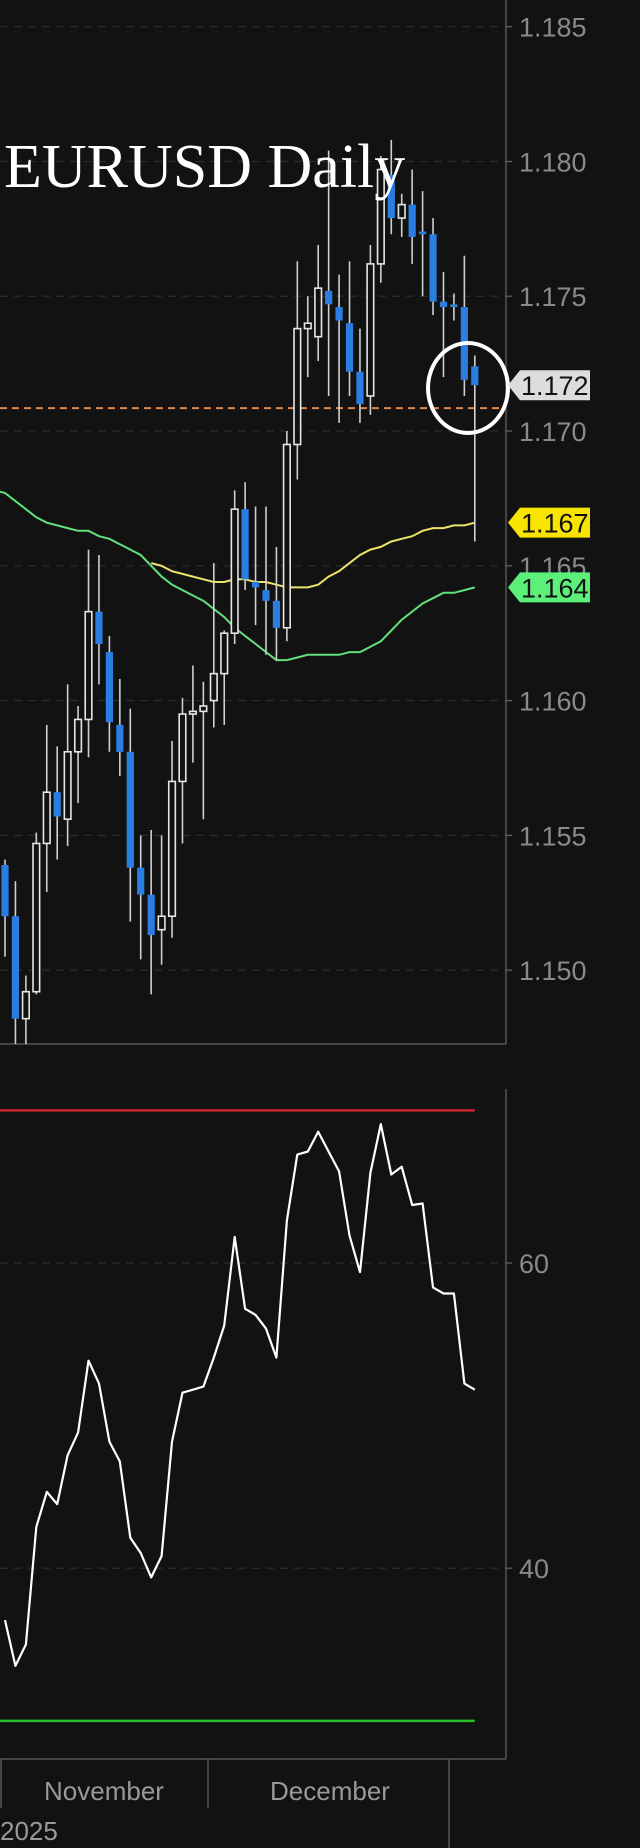 This screenshot has height=1848, width=640. What do you see at coordinates (313, 555) in the screenshot?
I see `fast-moving-average-line` at bounding box center [313, 555].